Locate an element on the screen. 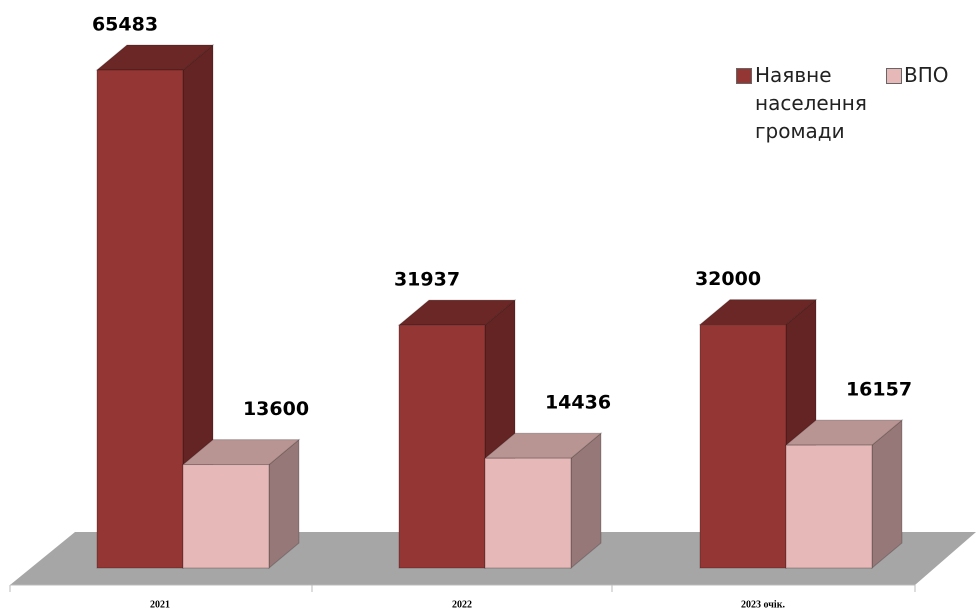  x-tick-label: 2021 is located at coordinates (160, 604).